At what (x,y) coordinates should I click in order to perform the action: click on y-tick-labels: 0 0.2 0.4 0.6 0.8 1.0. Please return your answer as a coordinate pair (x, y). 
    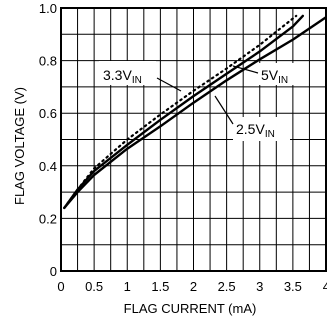
    Looking at the image, I should click on (48, 140).